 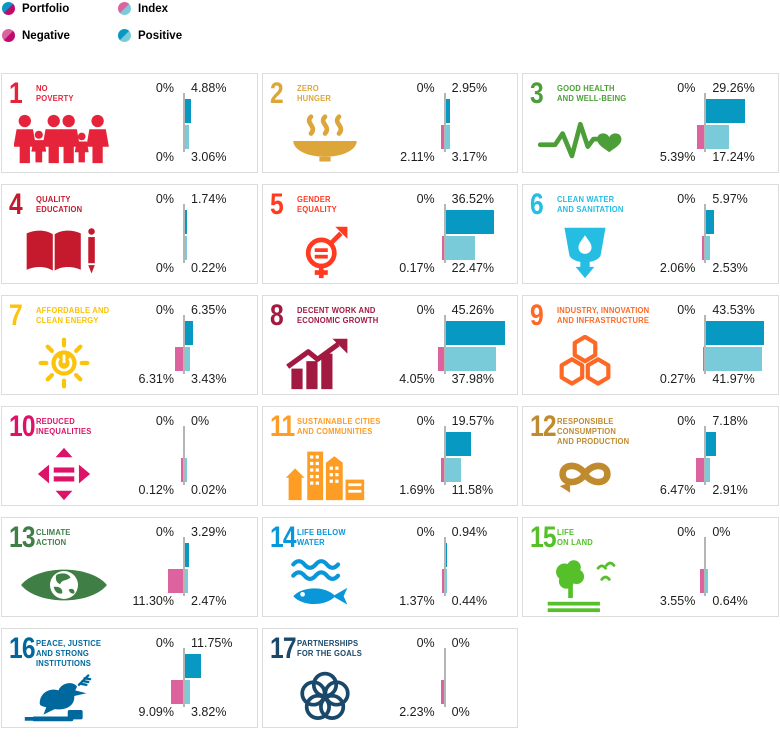 What do you see at coordinates (469, 88) in the screenshot?
I see `portfolio-positive-label: 2.95%` at bounding box center [469, 88].